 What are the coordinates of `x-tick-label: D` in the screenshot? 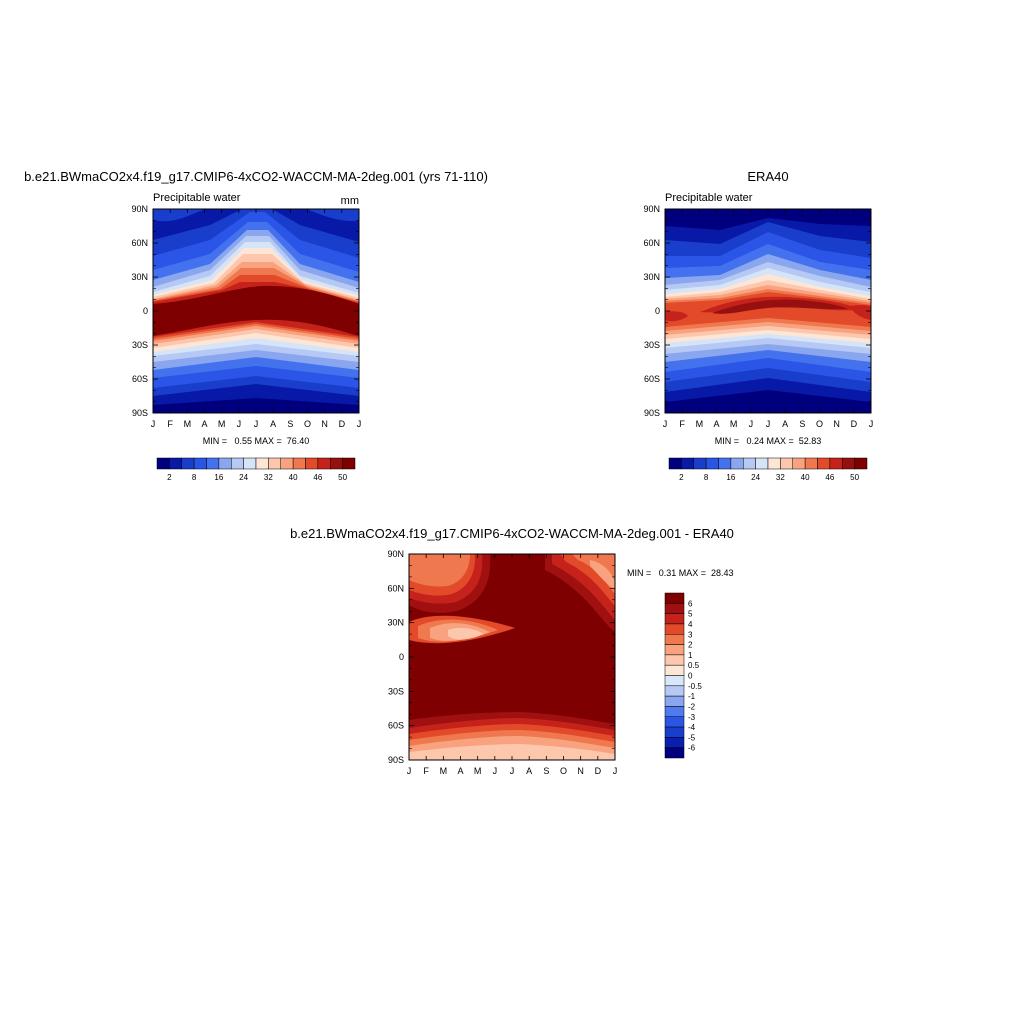 It's located at (854, 424).